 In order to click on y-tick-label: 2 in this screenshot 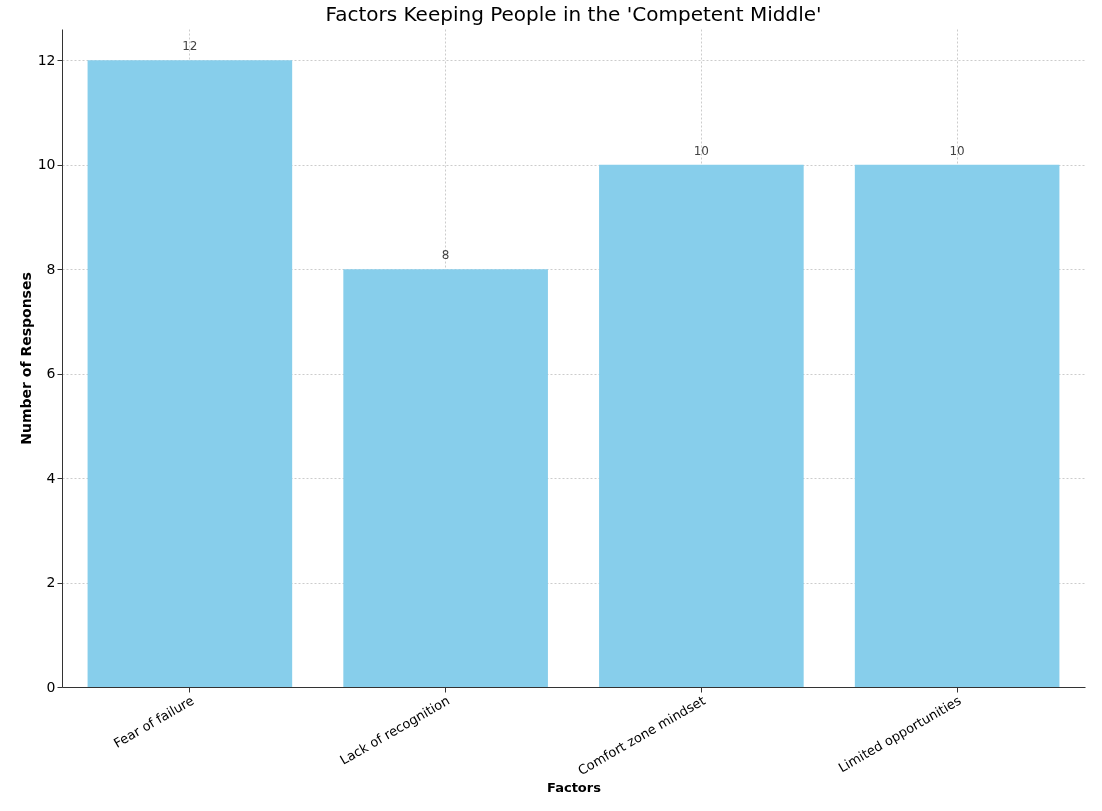, I will do `click(51, 582)`.